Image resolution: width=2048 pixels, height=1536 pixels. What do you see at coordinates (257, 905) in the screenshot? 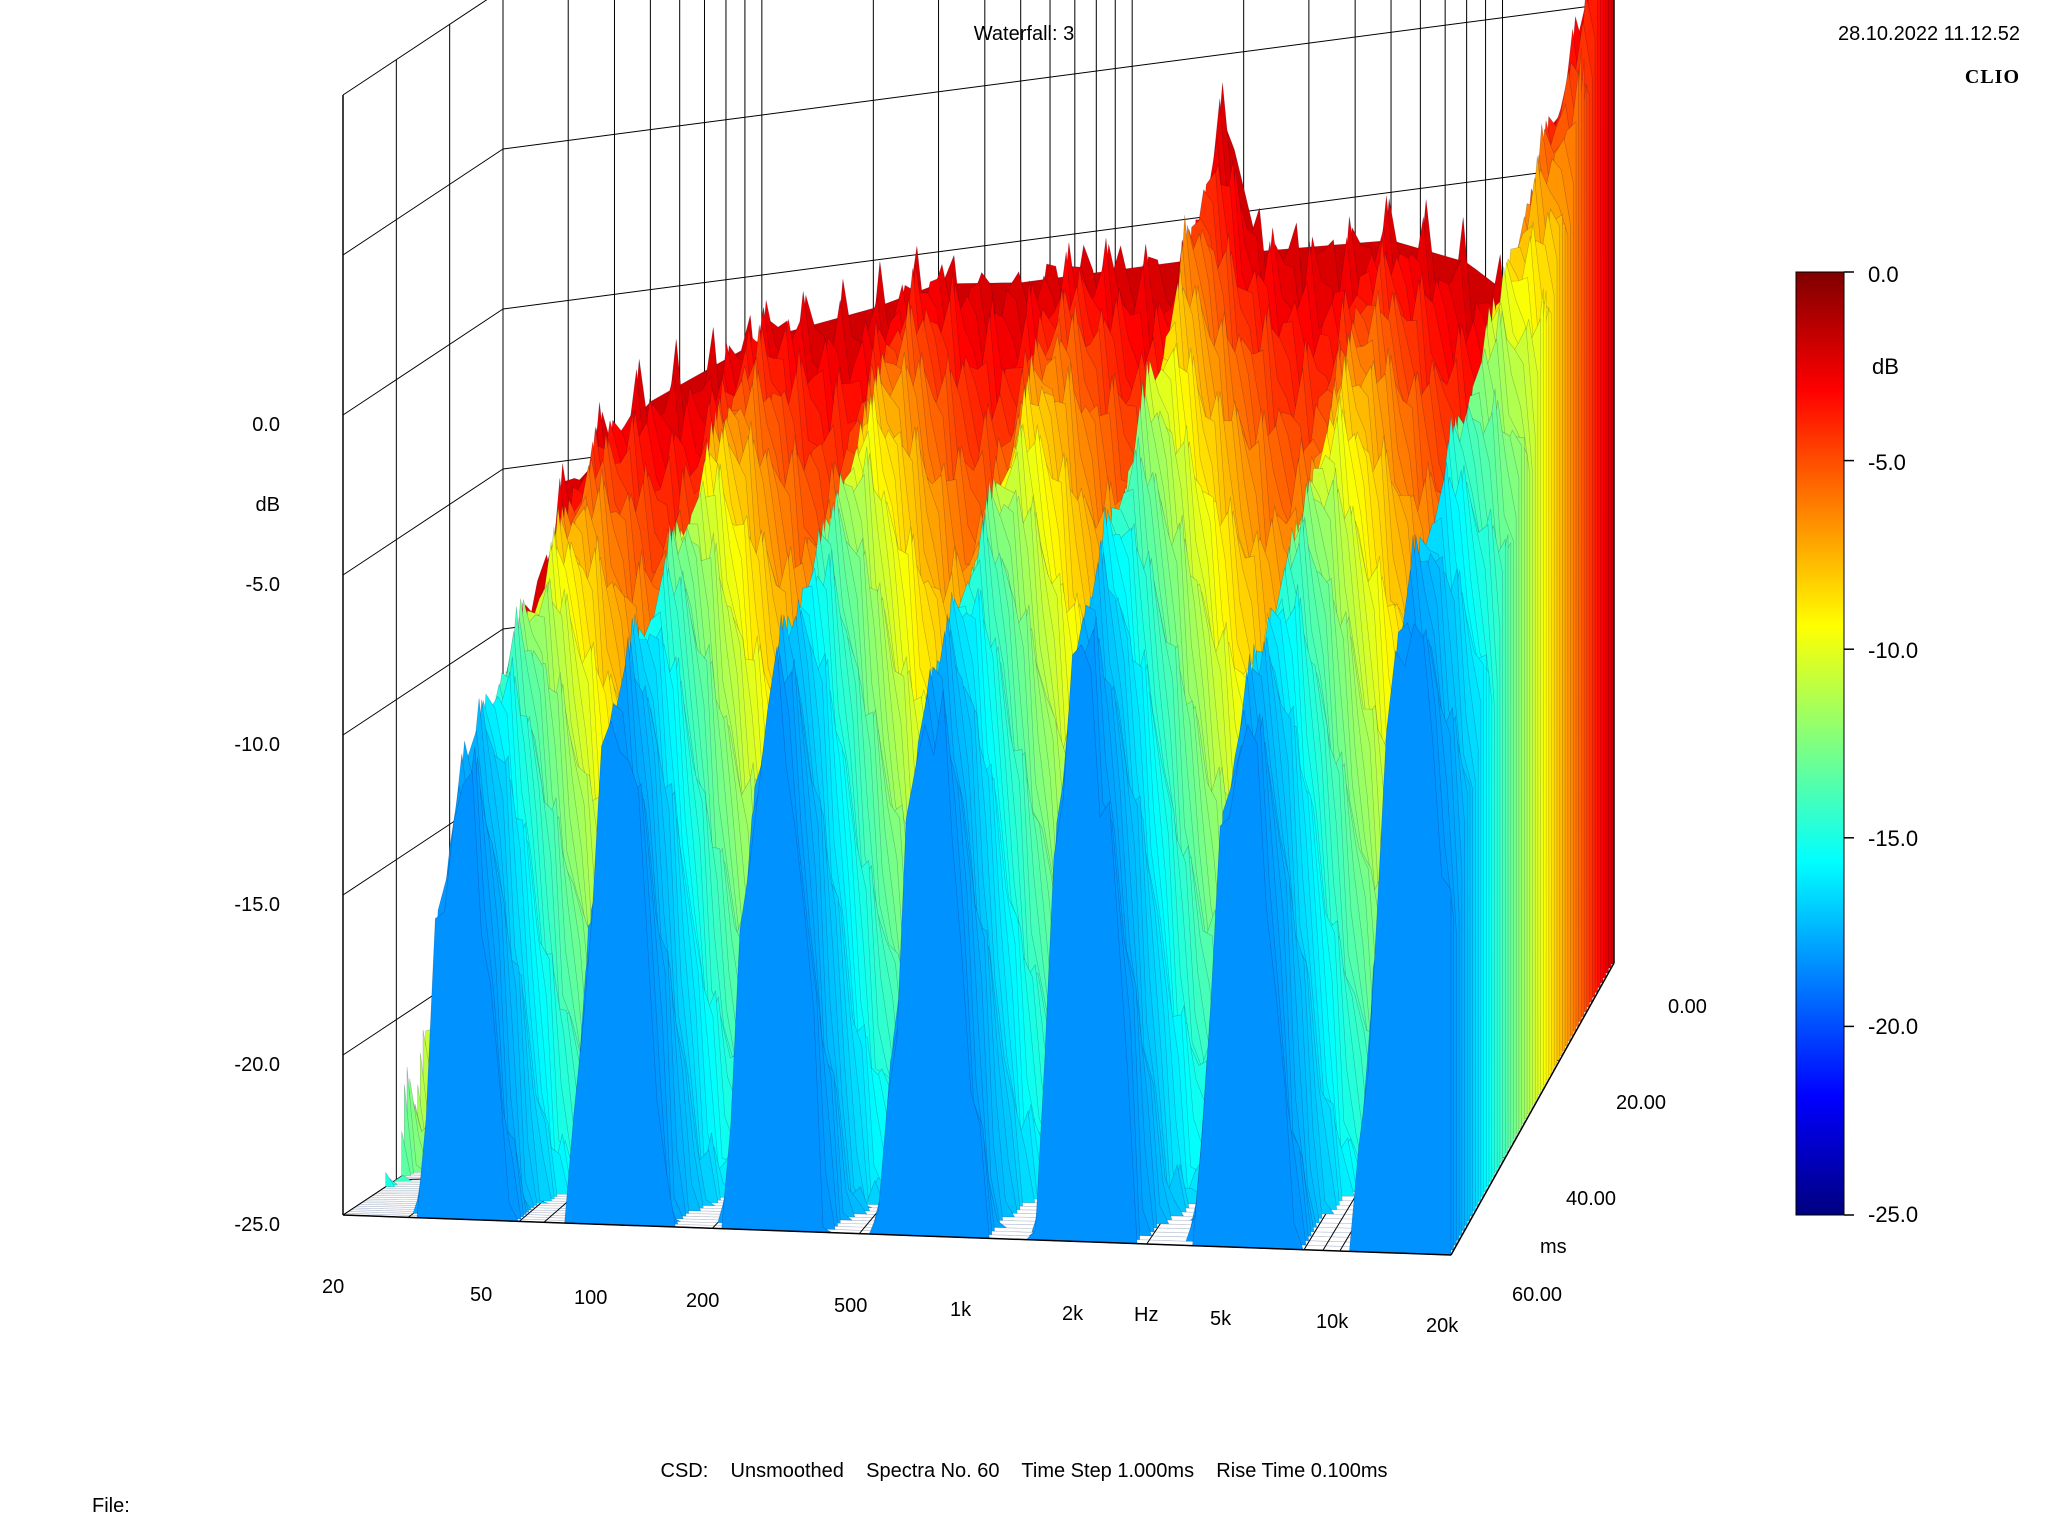
I see `y-tick-label: -15.0` at bounding box center [257, 905].